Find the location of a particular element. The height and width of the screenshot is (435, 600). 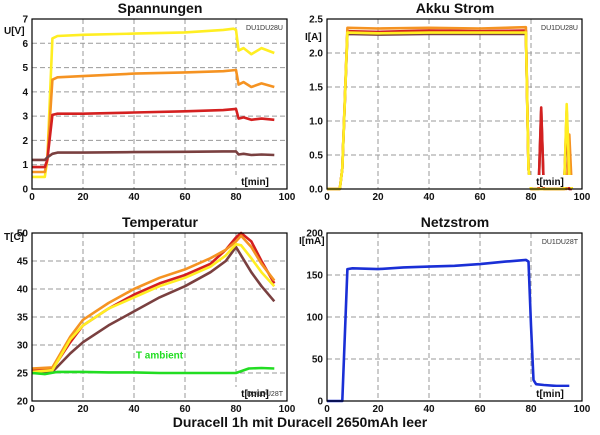

y-tick-label: 30 is located at coordinates (23, 346).